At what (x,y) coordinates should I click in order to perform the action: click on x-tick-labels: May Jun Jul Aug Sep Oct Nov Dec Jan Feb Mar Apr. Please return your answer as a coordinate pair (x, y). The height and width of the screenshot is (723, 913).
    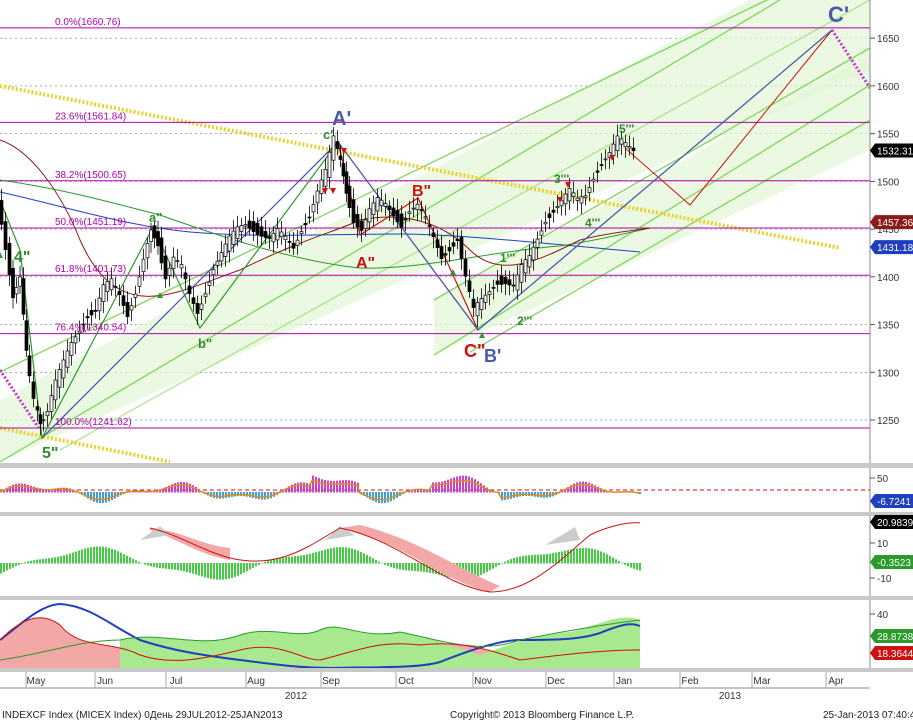
    Looking at the image, I should click on (434, 680).